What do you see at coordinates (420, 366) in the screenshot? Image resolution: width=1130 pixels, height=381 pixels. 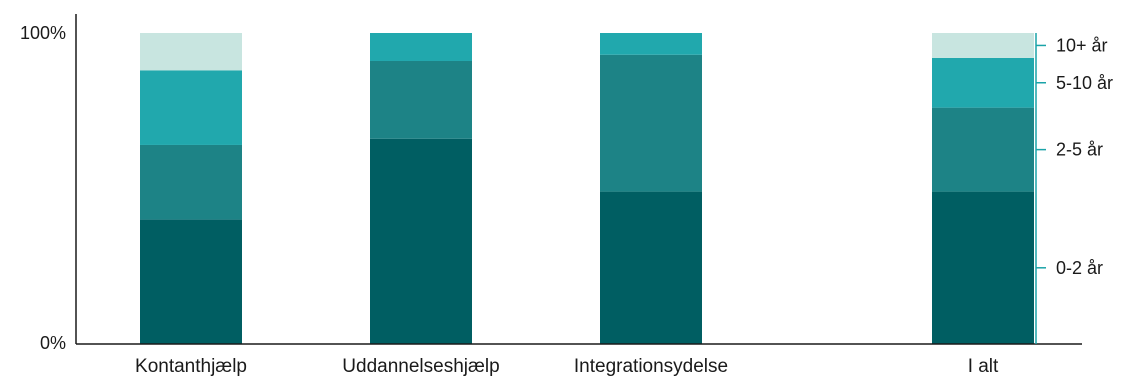 I see `category-label-2: Uddannelseshjælp` at bounding box center [420, 366].